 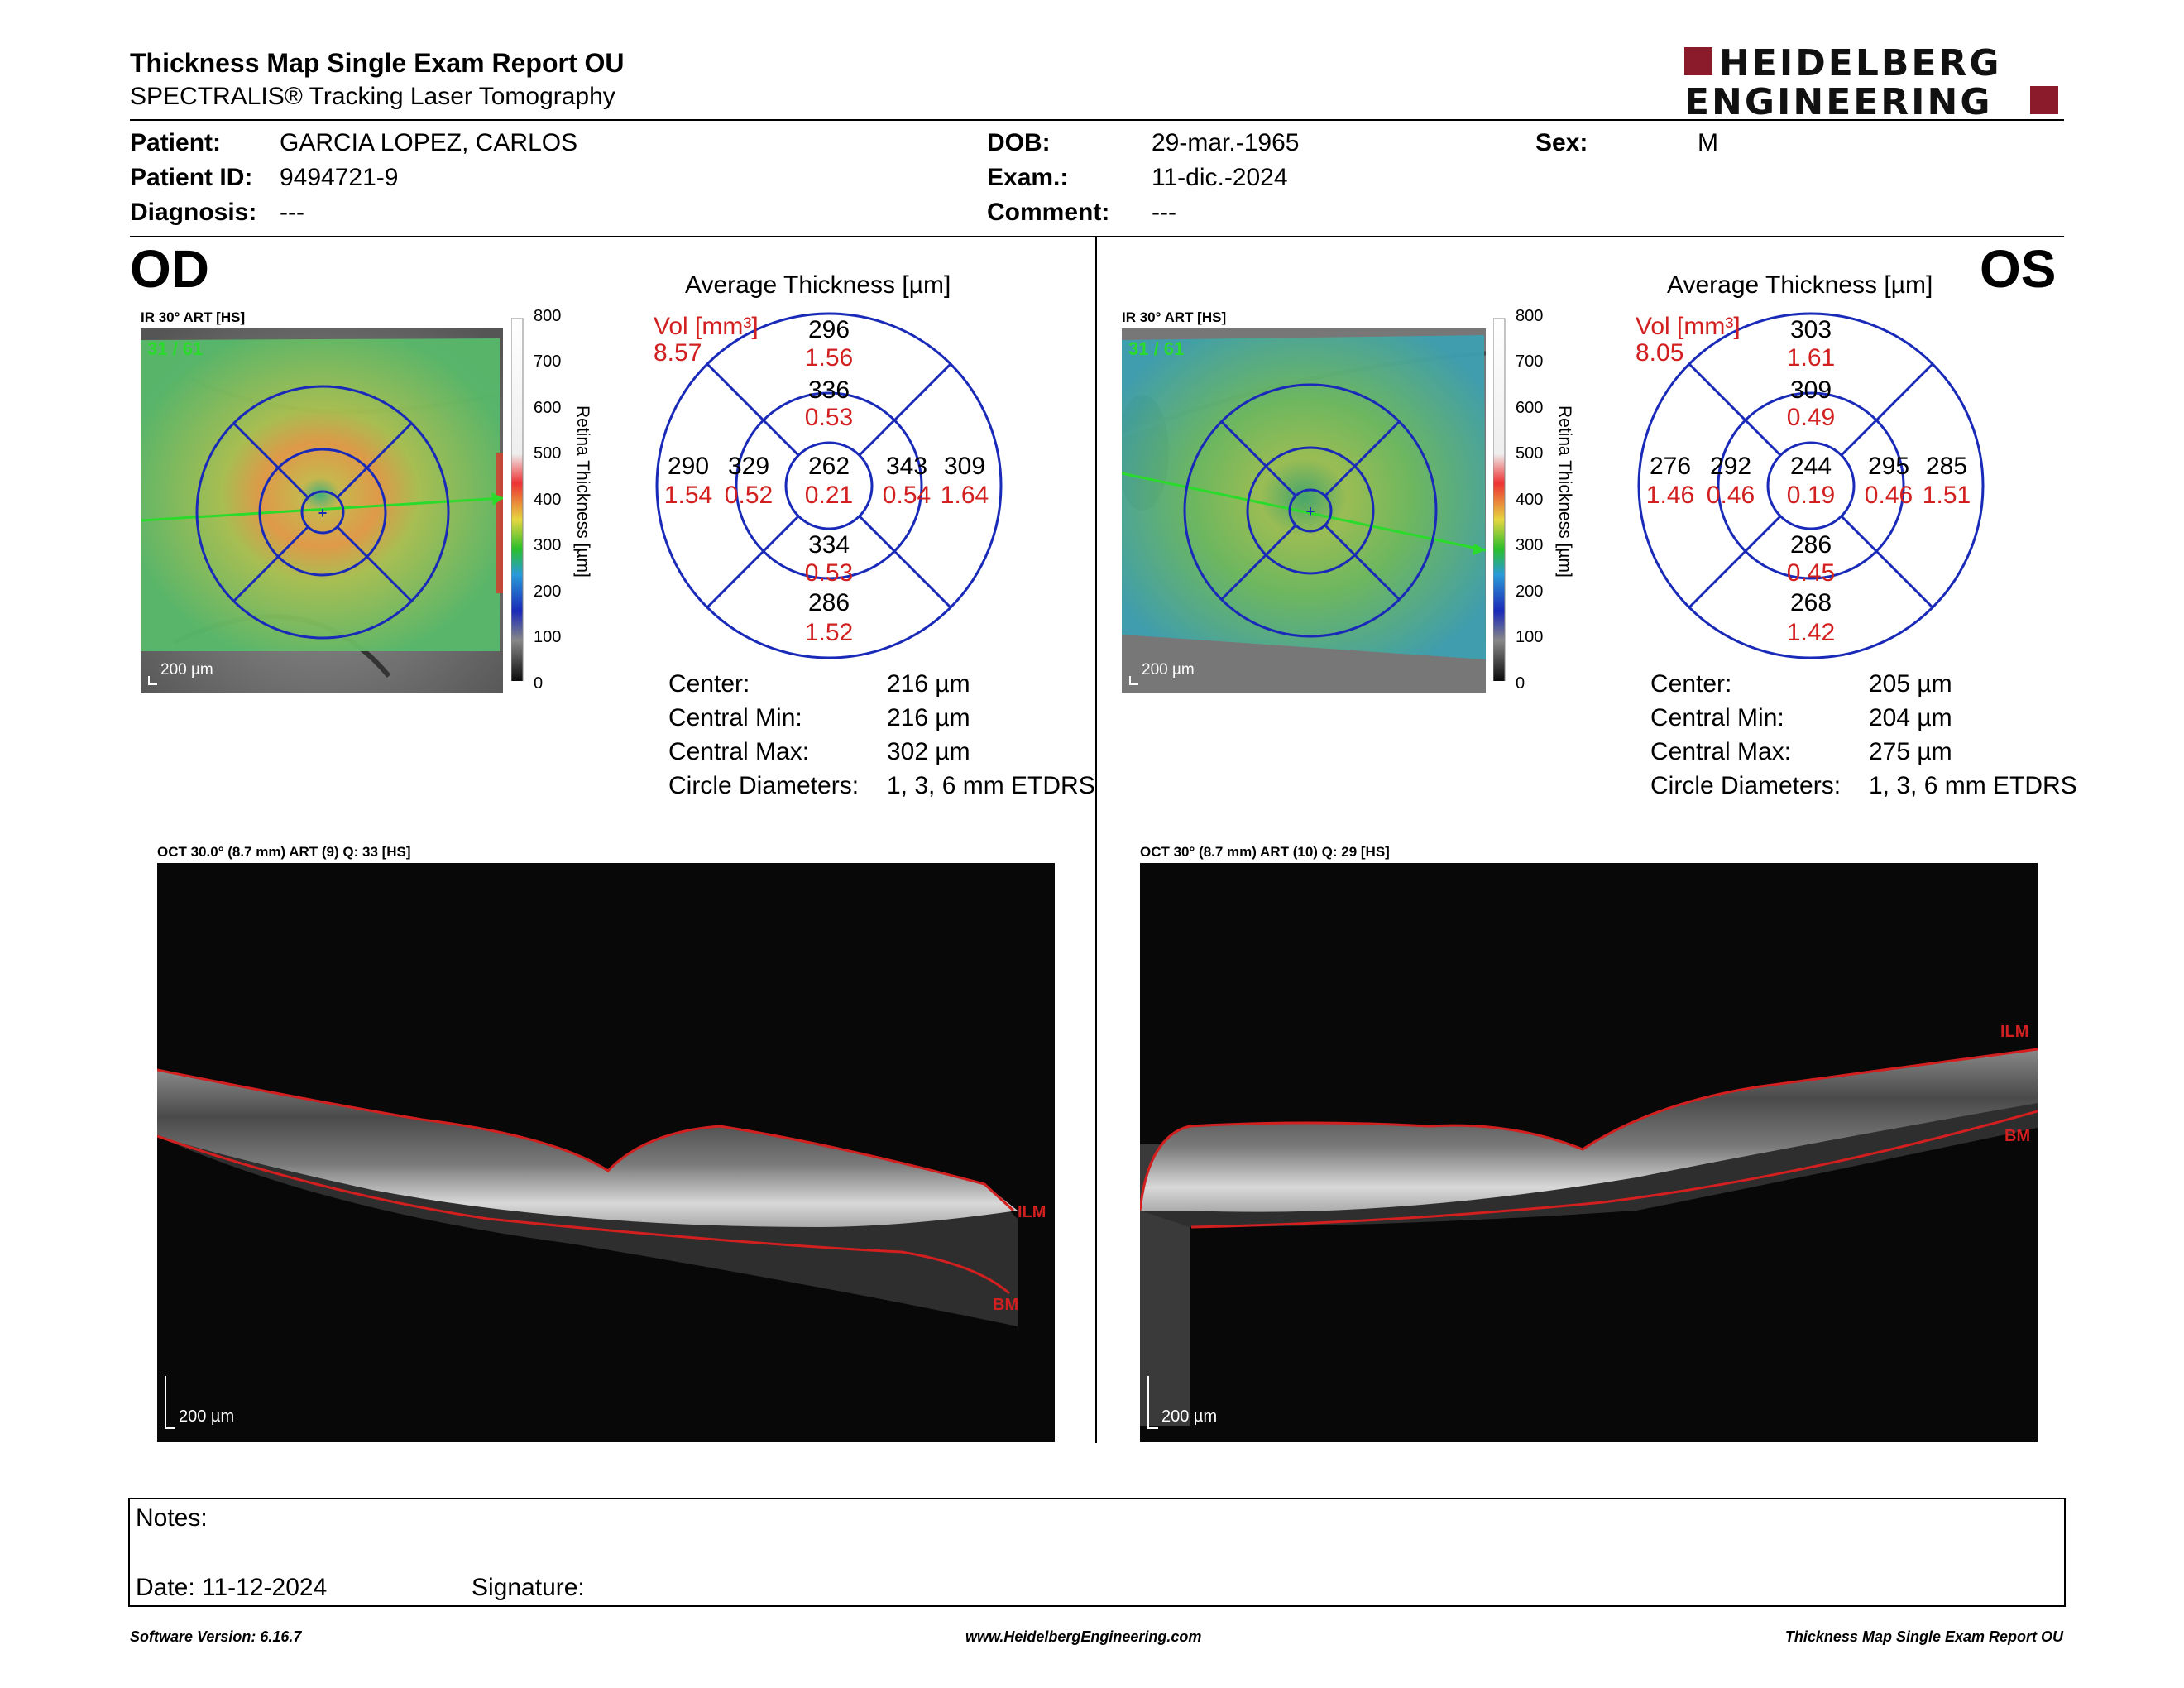 I want to click on report-subtitle: SPECTRALIS® Tracking Laser Tomography, so click(x=372, y=96).